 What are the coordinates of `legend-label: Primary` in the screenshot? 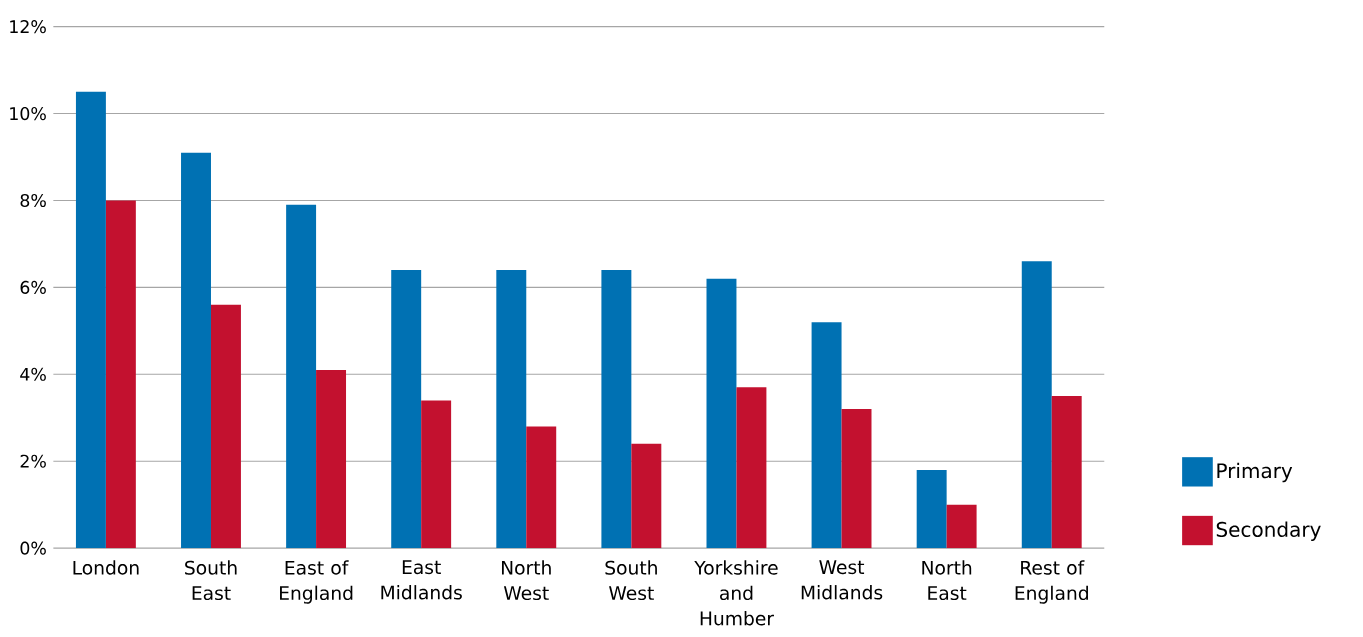 It's located at (1255, 472).